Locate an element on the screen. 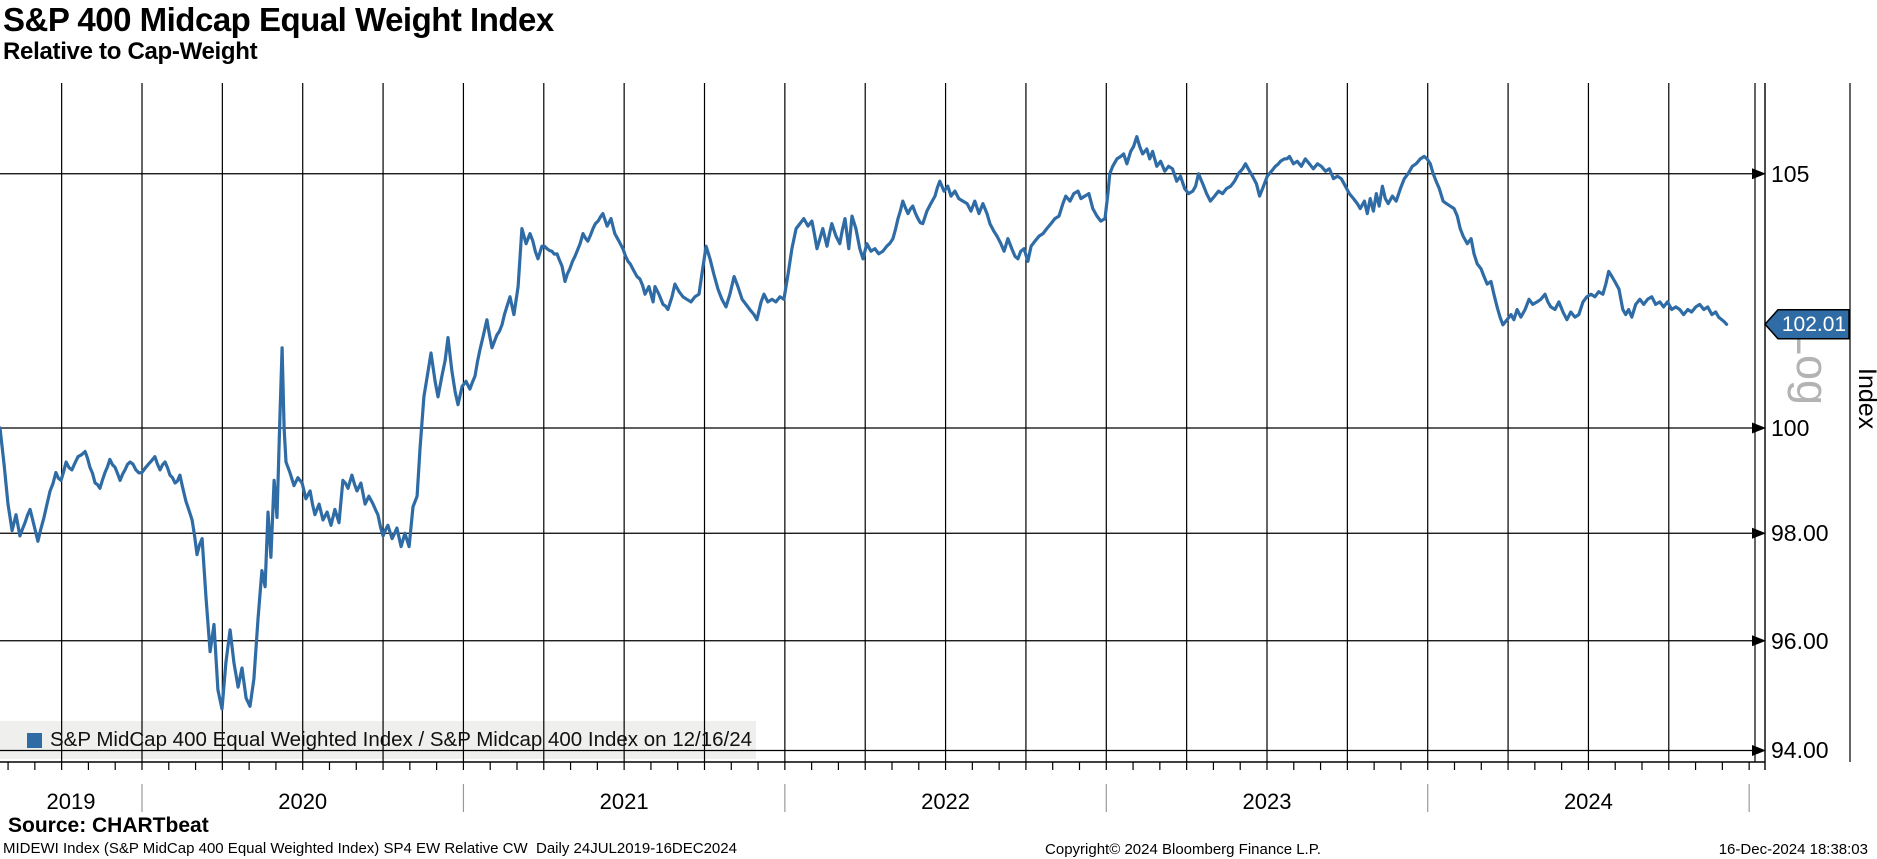  x-axis-year-label: 2020 is located at coordinates (303, 801).